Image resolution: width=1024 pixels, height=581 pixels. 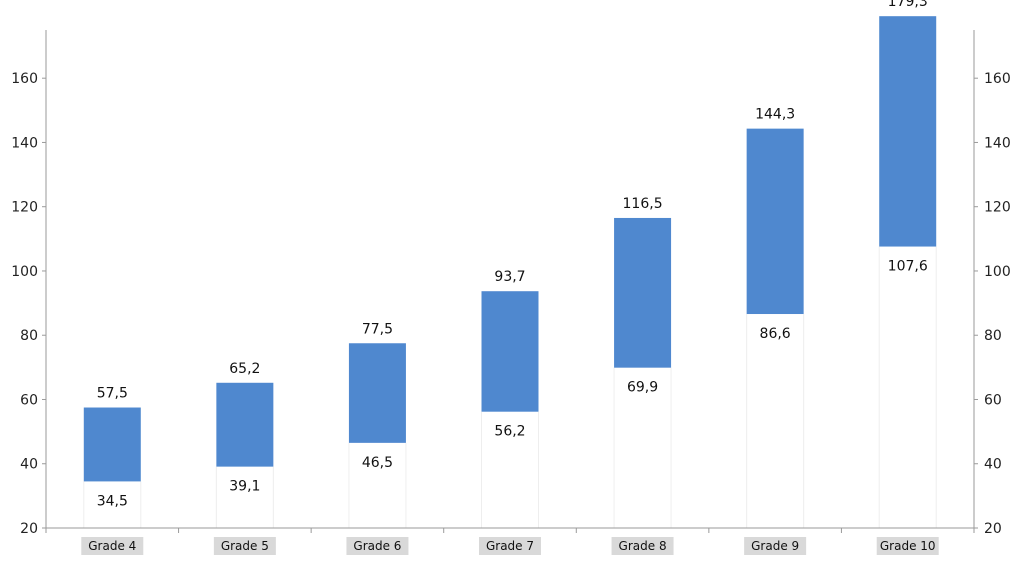 I want to click on category-label: Grade 9, so click(x=775, y=546).